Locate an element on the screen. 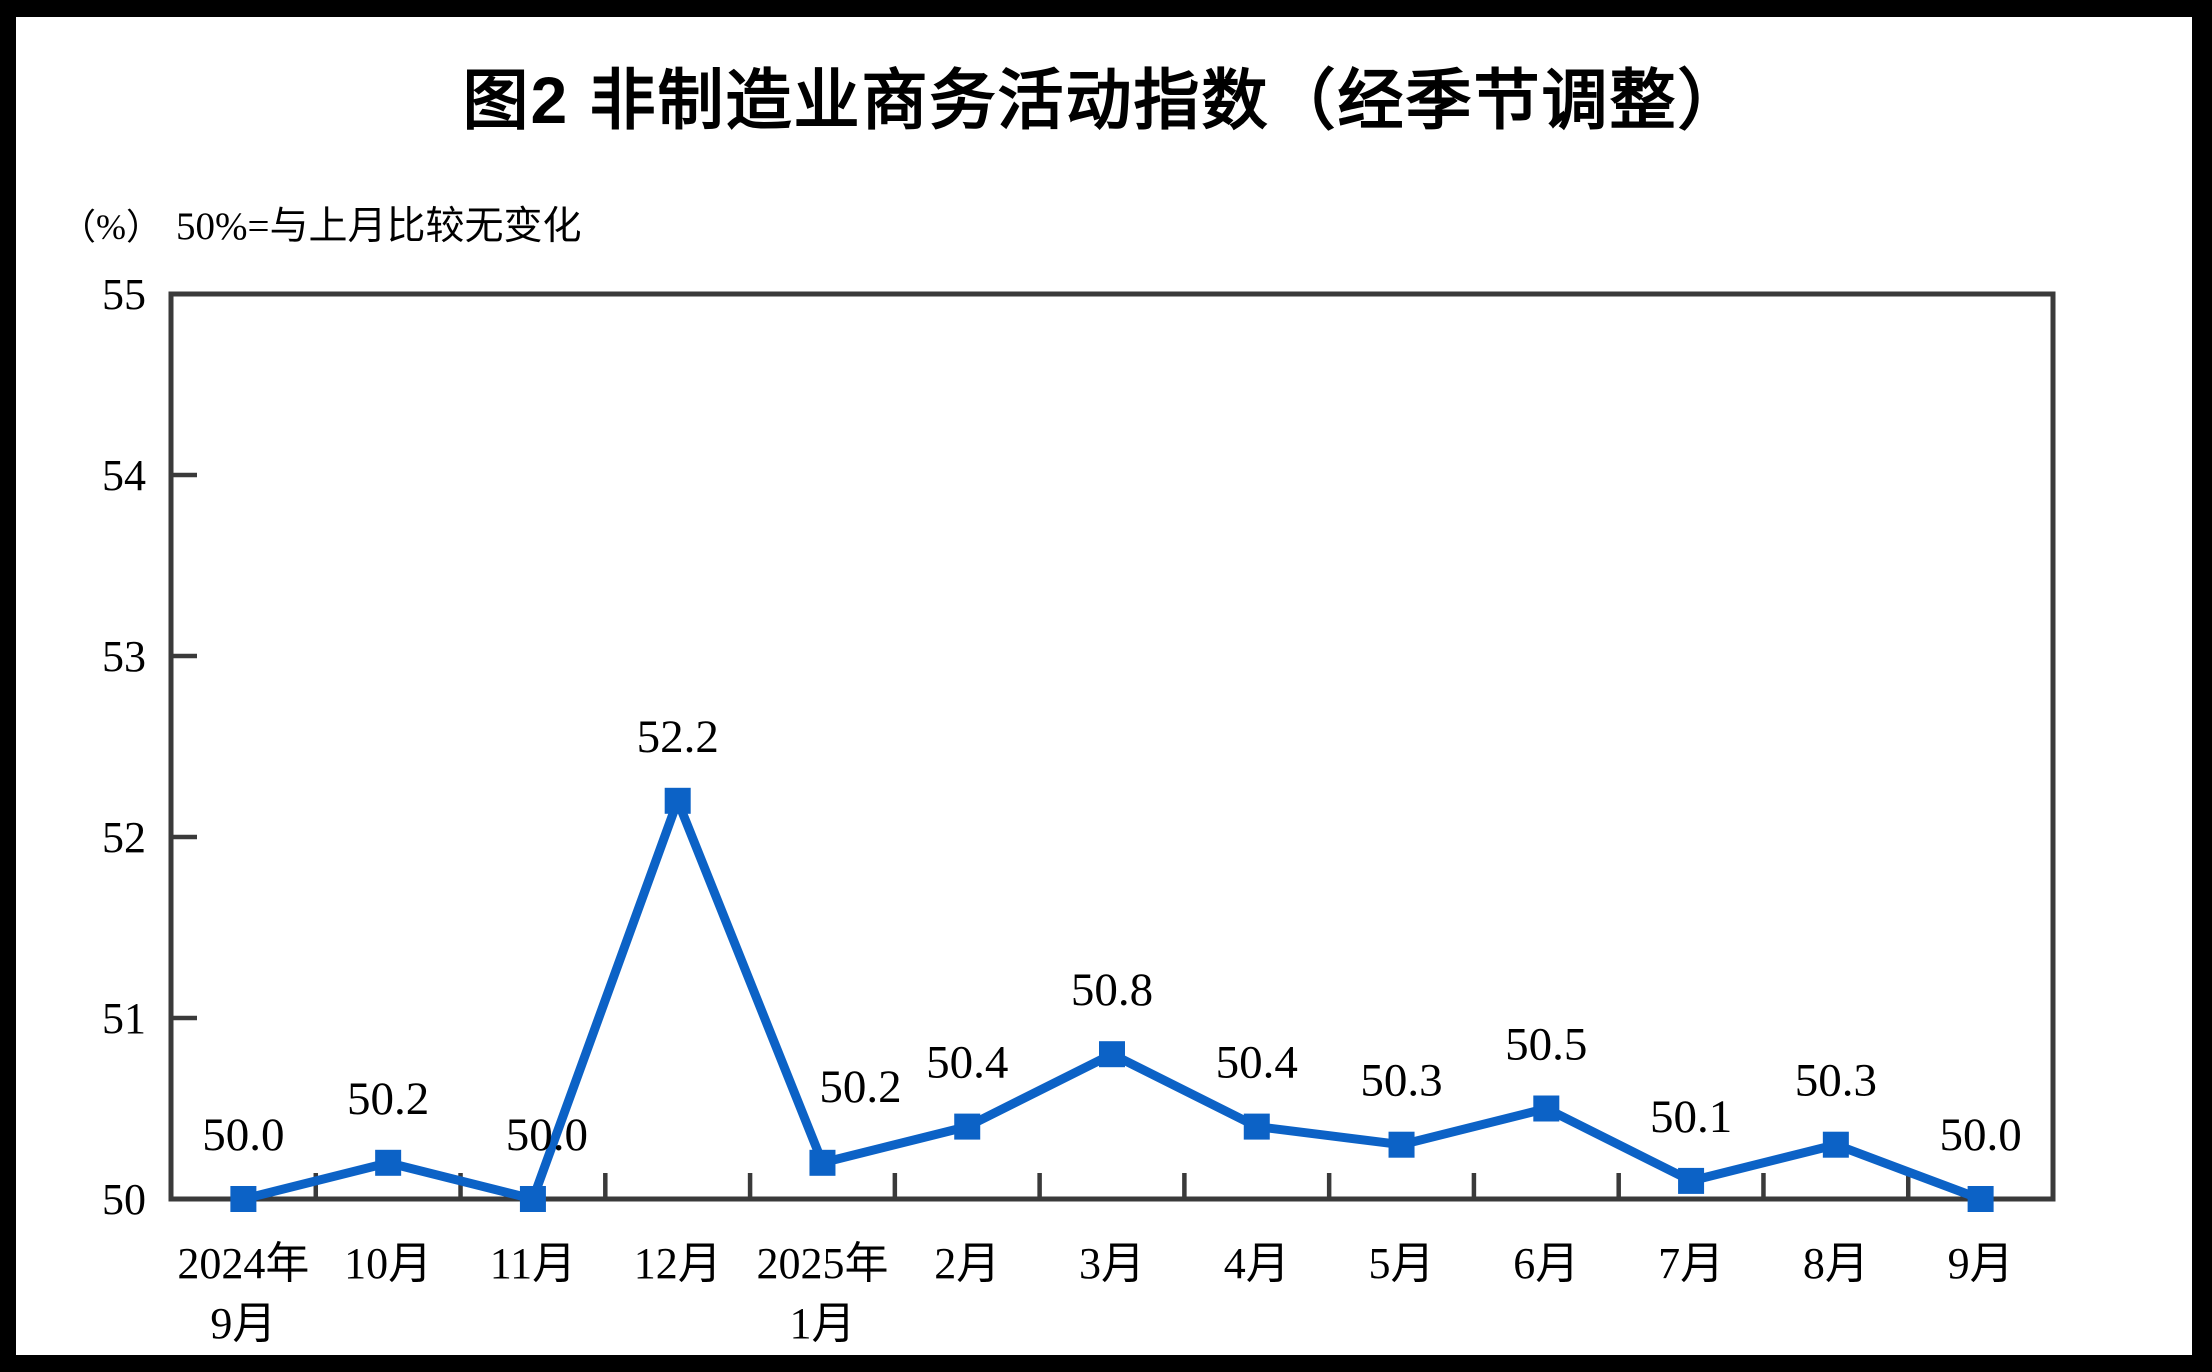 The height and width of the screenshot is (1372, 2212). x-tick-label: 3月 is located at coordinates (1112, 1263).